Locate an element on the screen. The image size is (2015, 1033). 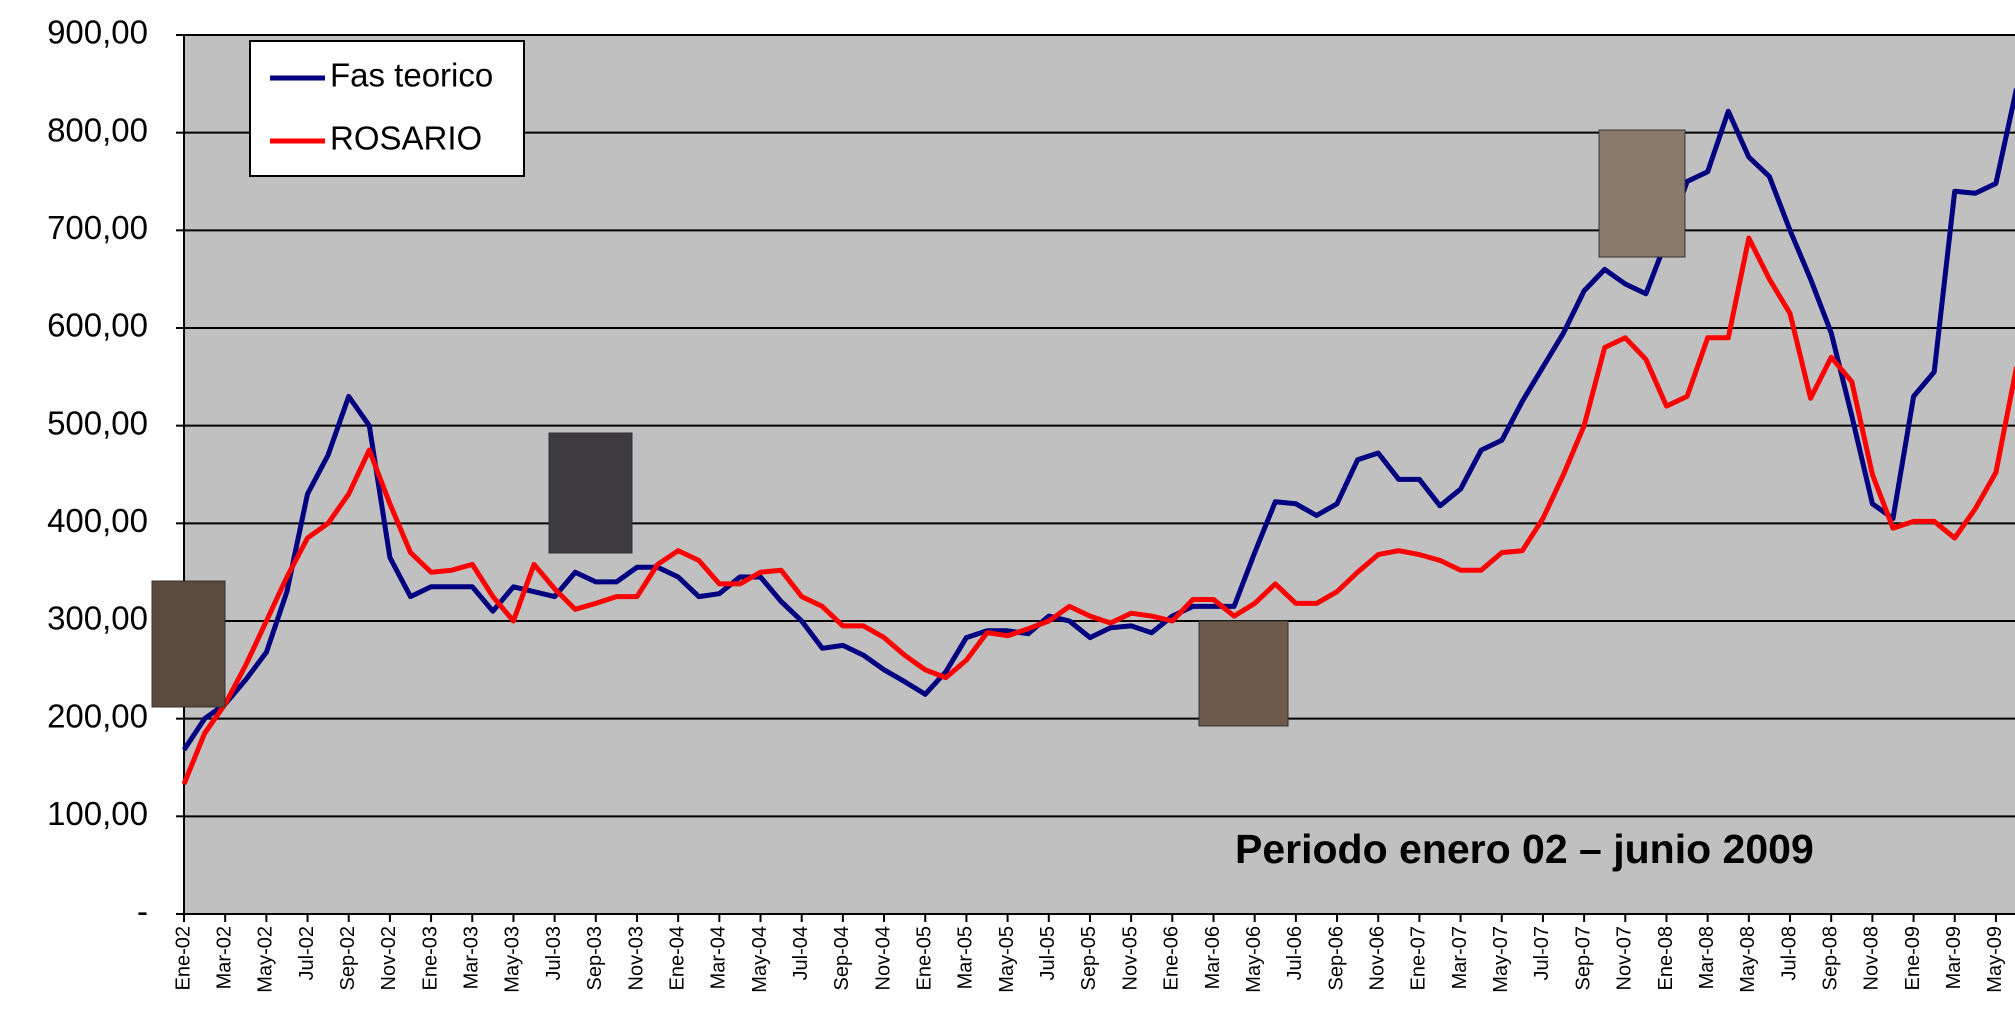
y-tick-label: 500,00 is located at coordinates (97, 422).